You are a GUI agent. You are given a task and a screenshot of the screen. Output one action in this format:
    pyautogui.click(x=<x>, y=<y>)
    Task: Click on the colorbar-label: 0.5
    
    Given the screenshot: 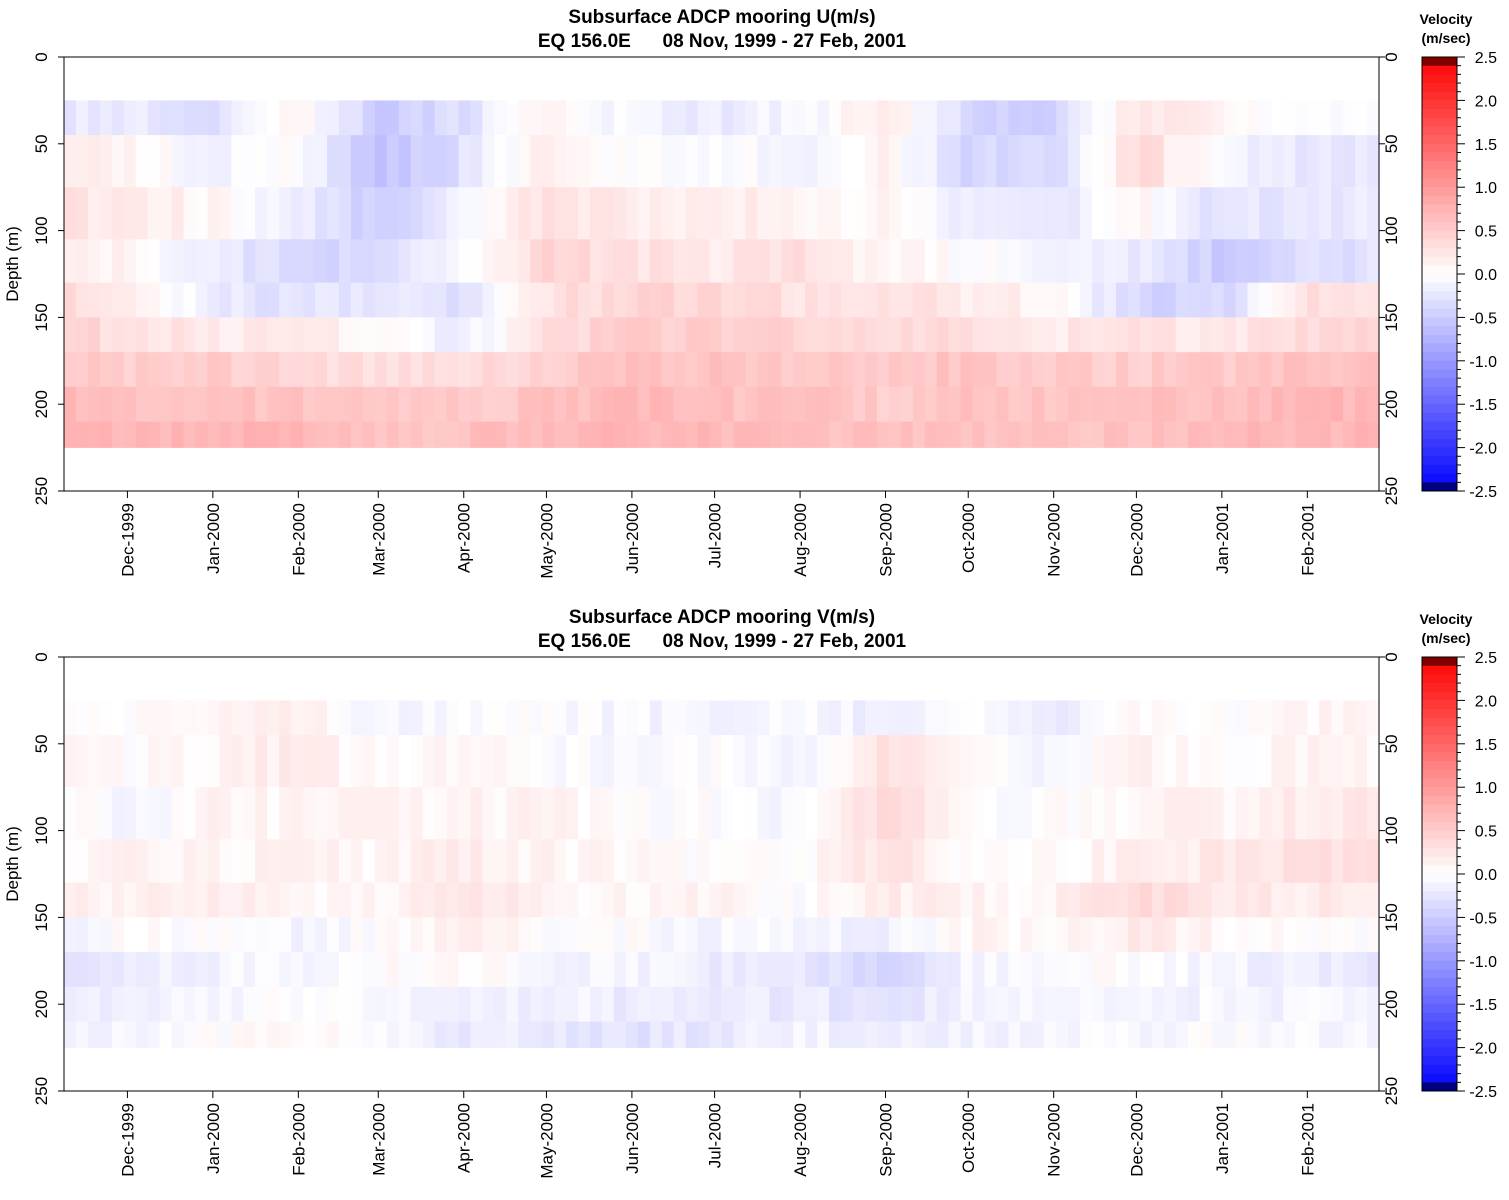 What is the action you would take?
    pyautogui.click(x=1486, y=232)
    